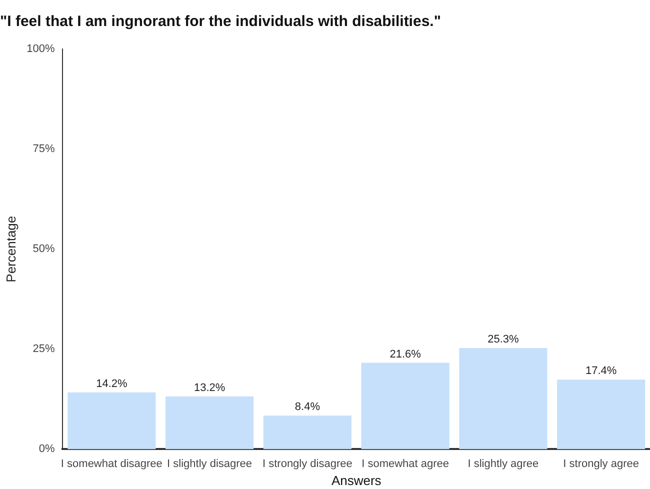  What do you see at coordinates (406, 354) in the screenshot?
I see `data-label: 21.6%` at bounding box center [406, 354].